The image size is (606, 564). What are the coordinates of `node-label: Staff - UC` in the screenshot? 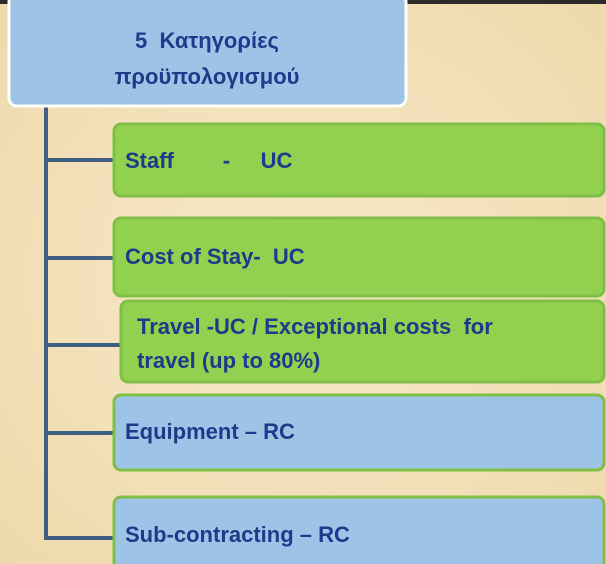 It's located at (209, 160).